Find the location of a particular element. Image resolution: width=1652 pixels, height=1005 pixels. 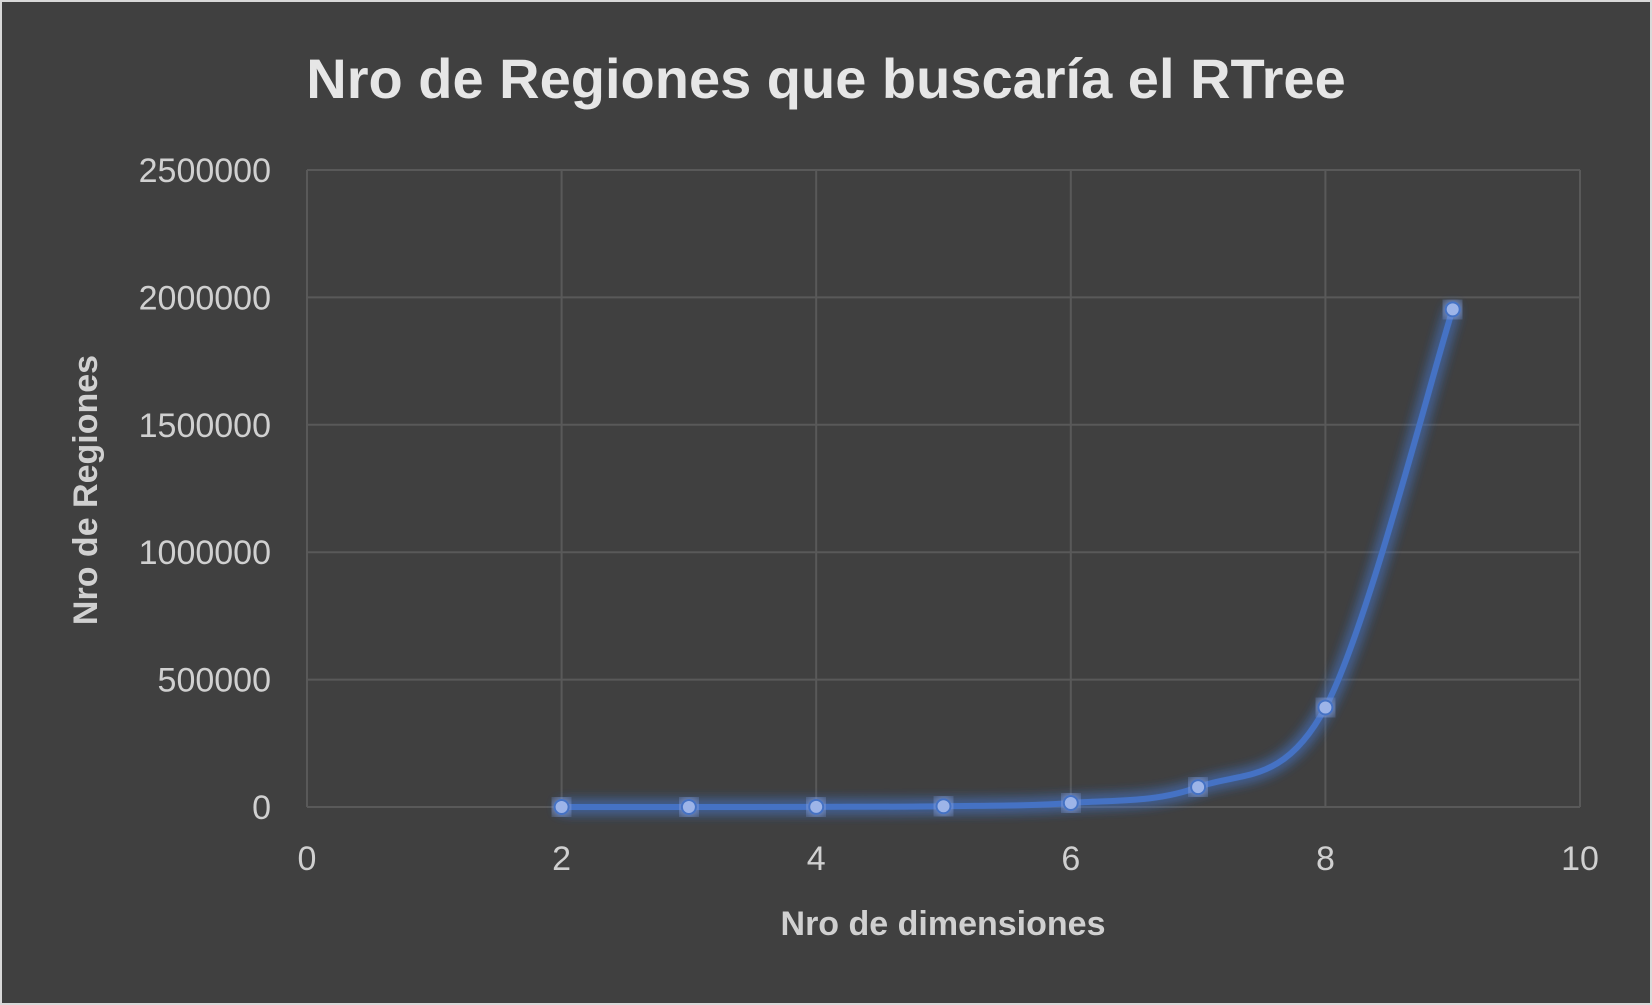

x-tick-labels: 0 2 4 6 8 10 is located at coordinates (948, 859).